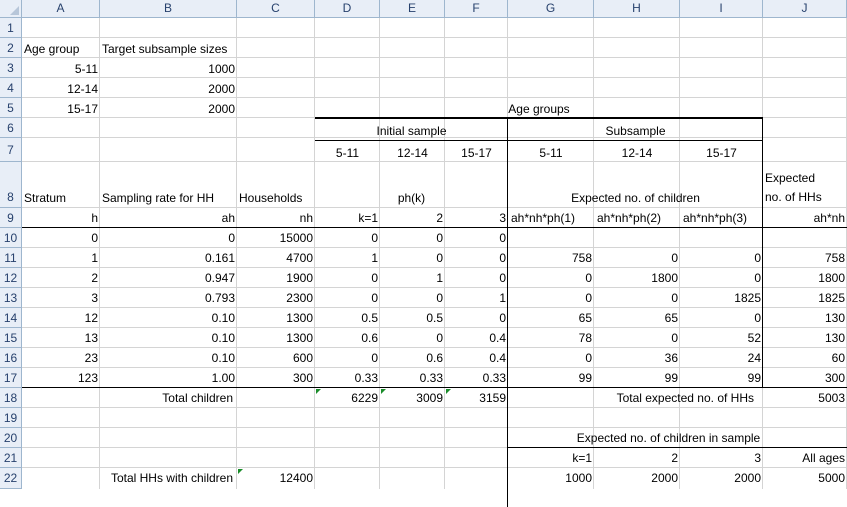 The width and height of the screenshot is (847, 507). What do you see at coordinates (805, 9) in the screenshot?
I see `column-header-j: J` at bounding box center [805, 9].